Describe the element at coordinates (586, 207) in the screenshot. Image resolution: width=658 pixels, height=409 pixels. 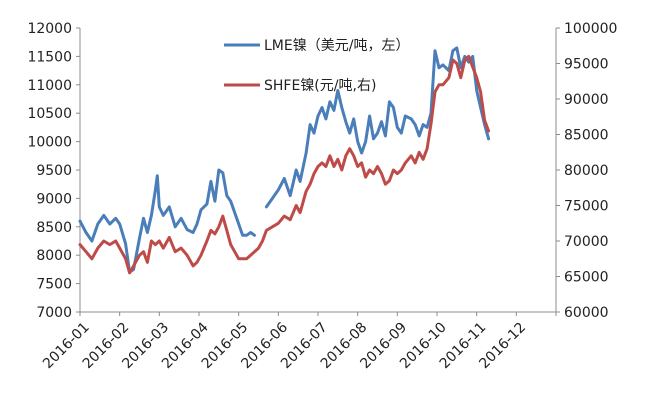
I see `y-right-tick-label: 75000` at that location.